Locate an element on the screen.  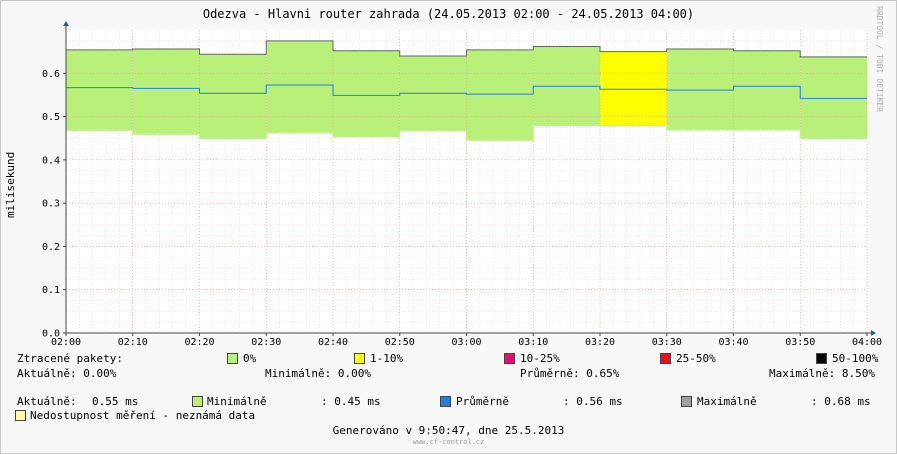
x-tick-label: 03:10 is located at coordinates (533, 342).